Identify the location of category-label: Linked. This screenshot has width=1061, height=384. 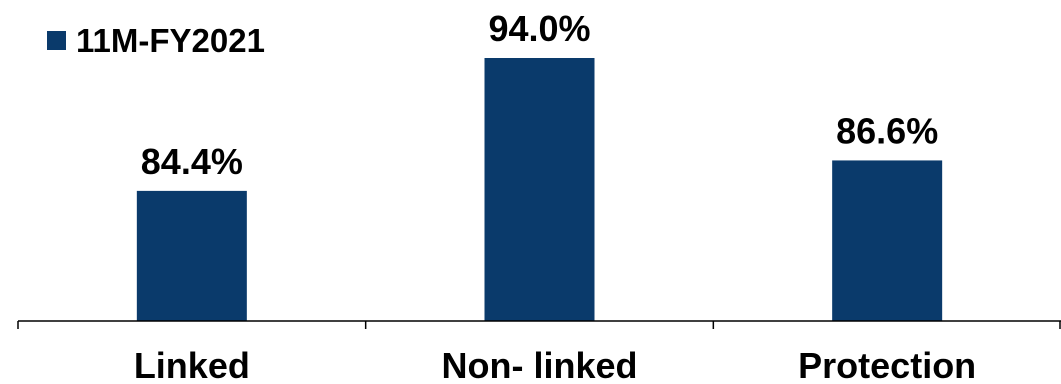
(192, 364).